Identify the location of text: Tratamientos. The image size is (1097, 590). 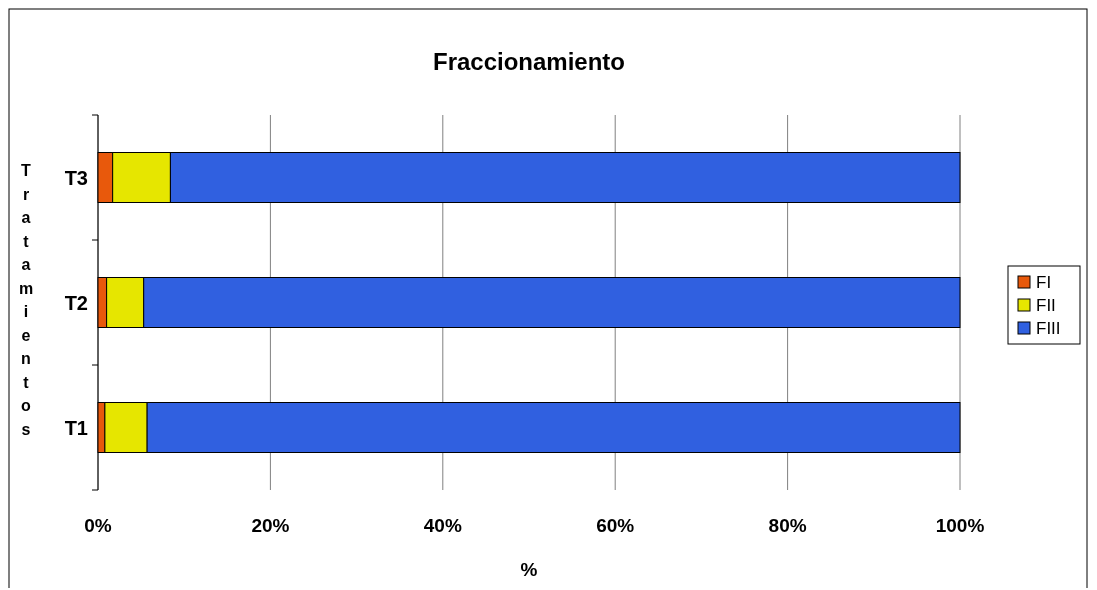
(26, 300).